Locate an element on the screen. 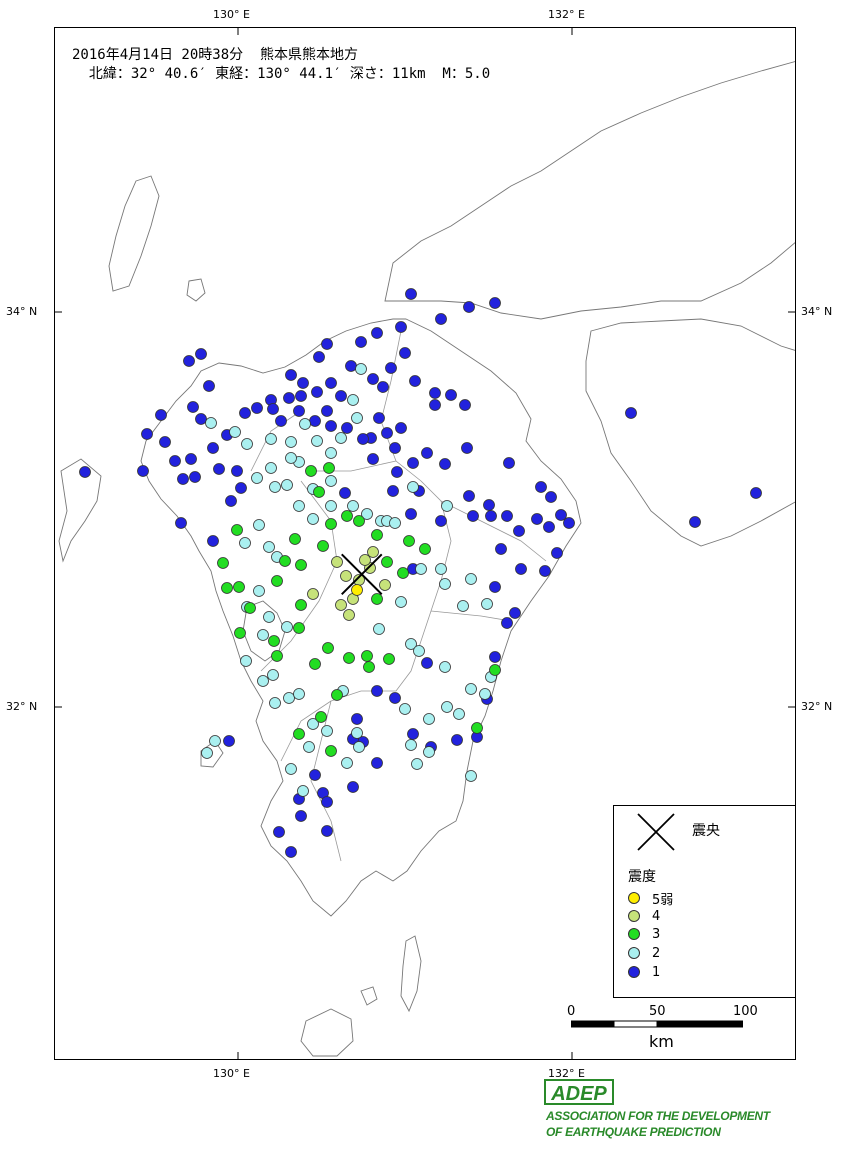 Image resolution: width=847 pixels, height=1149 pixels. legend-label-4: 4 is located at coordinates (656, 916).